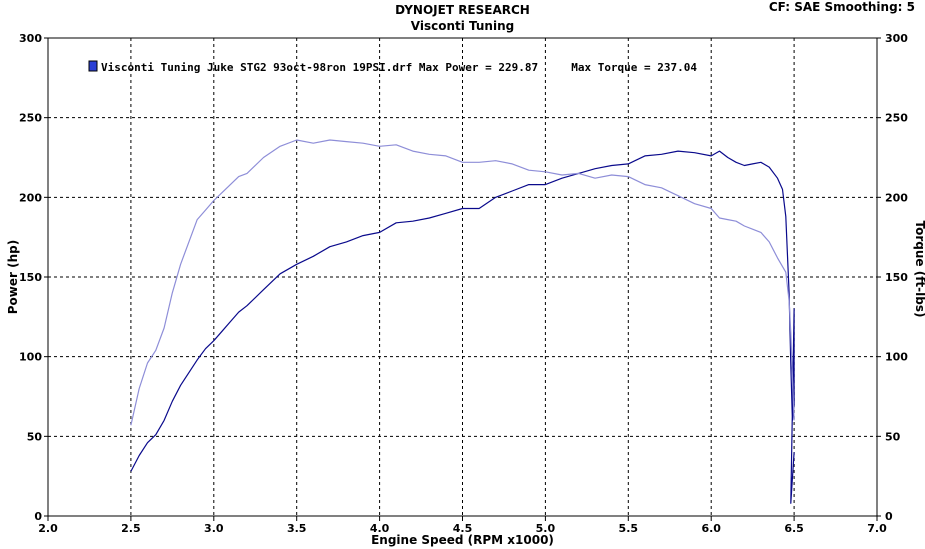 The height and width of the screenshot is (549, 925). What do you see at coordinates (462, 10) in the screenshot?
I see `chart-title: DYNOJET RESEARCH` at bounding box center [462, 10].